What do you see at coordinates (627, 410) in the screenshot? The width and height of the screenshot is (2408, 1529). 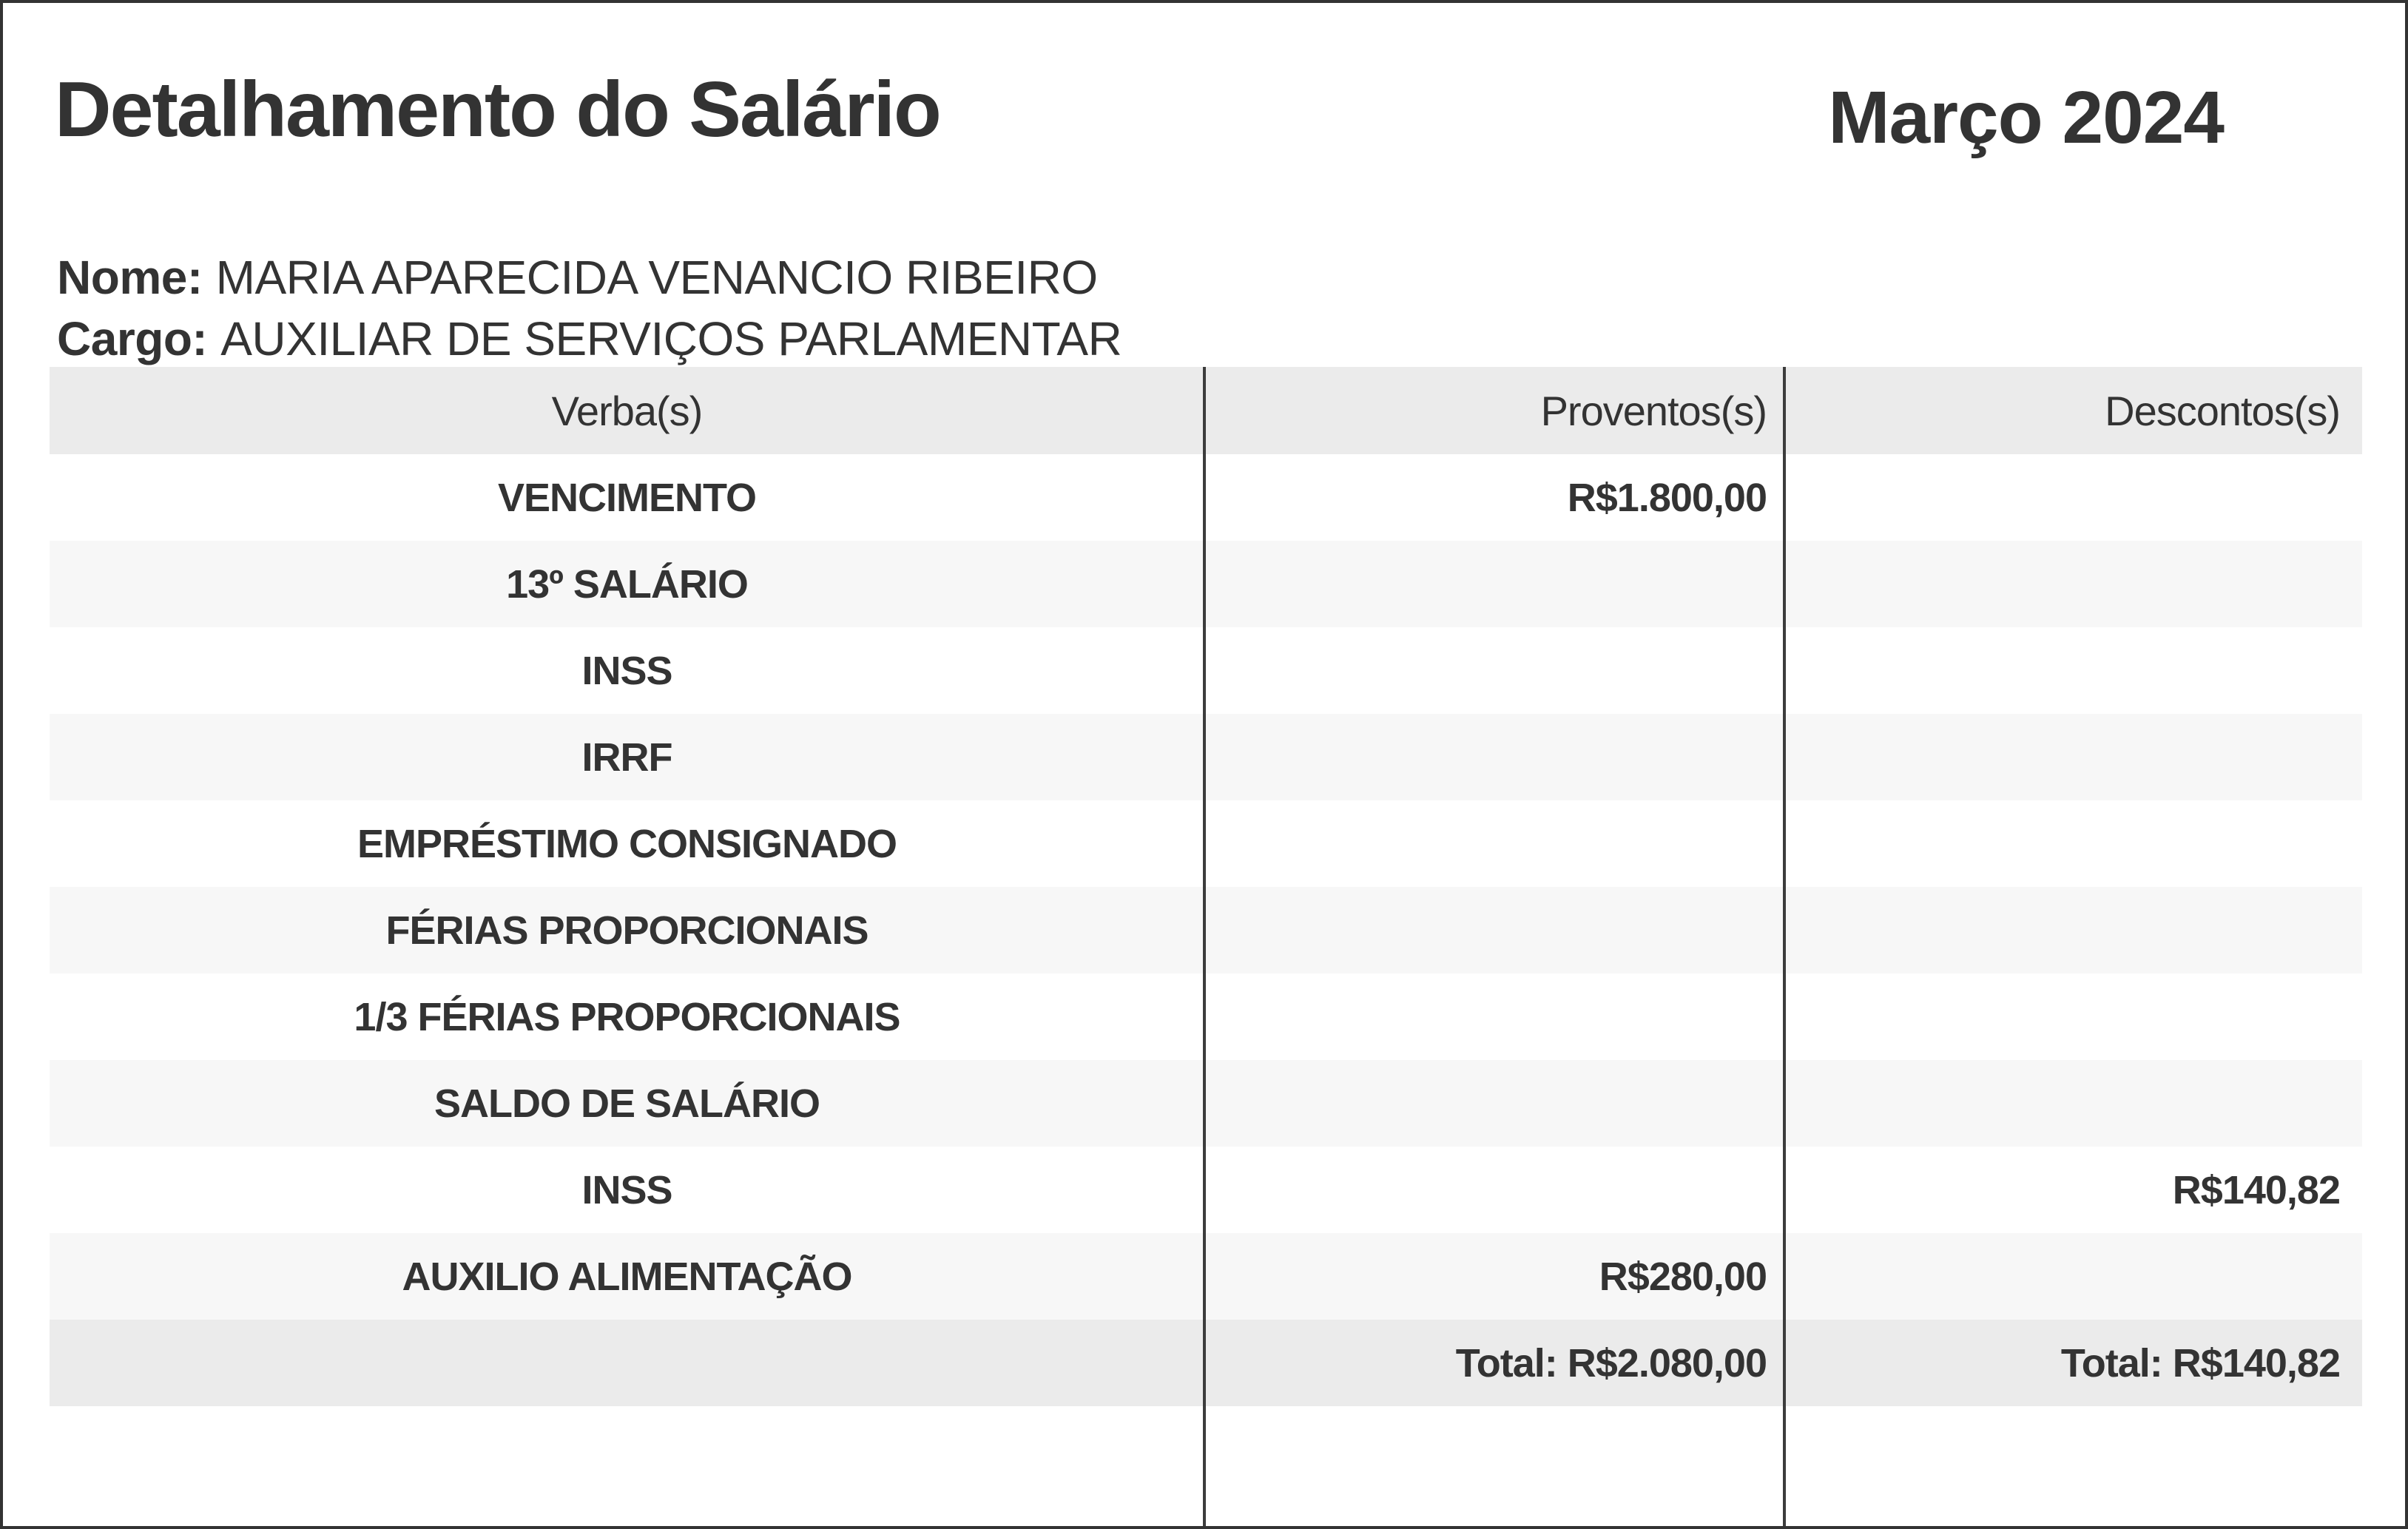 I see `header-verba: Verba(s)` at bounding box center [627, 410].